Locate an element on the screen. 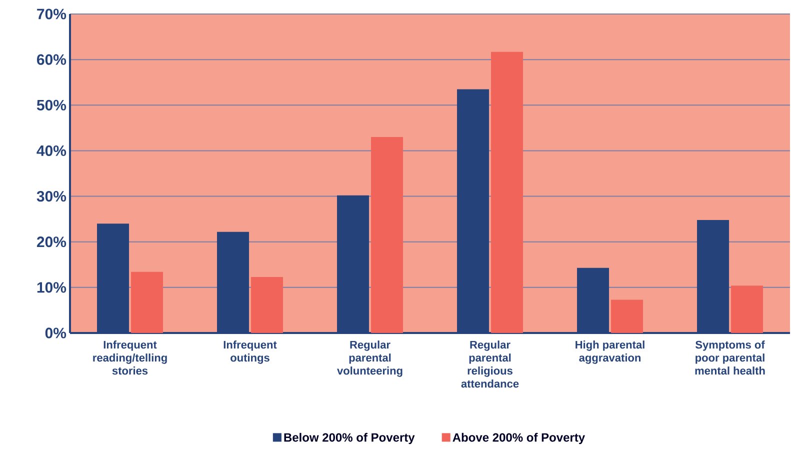 The width and height of the screenshot is (791, 458). legend-label: Below 200% of Poverty is located at coordinates (349, 438).